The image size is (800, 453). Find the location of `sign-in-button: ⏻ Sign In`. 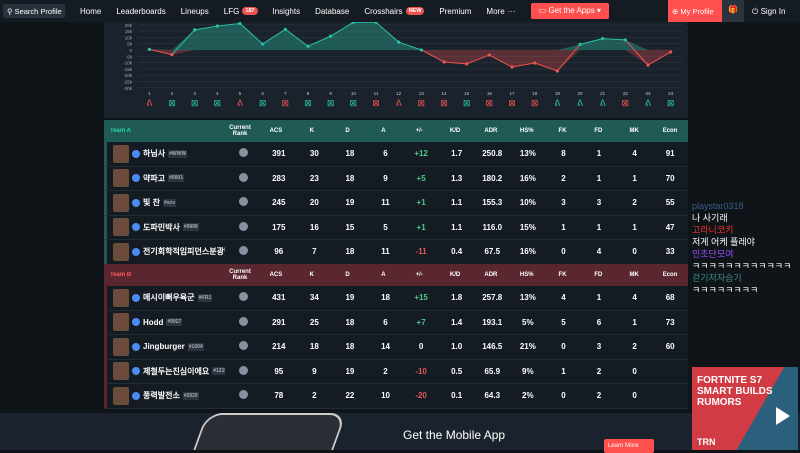

sign-in-button: ⏻ Sign In is located at coordinates (768, 11).